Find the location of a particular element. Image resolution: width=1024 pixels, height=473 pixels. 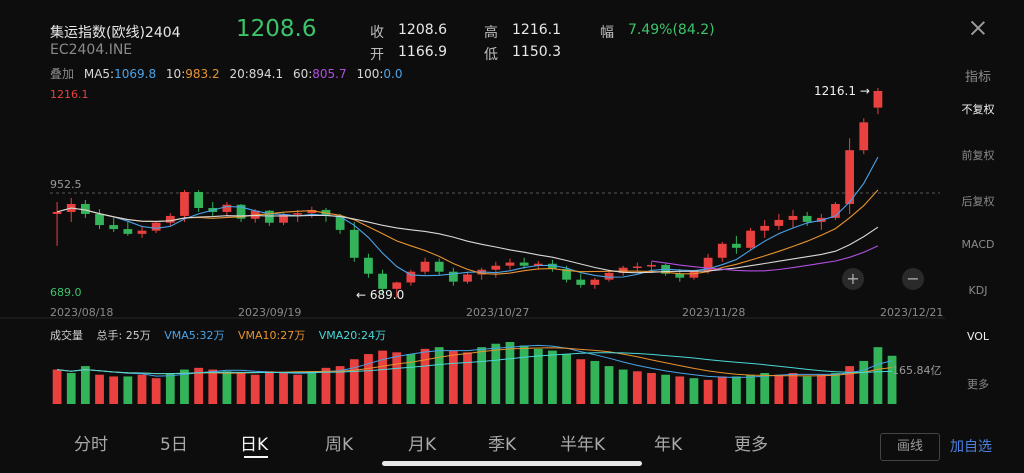

tab-5day: 5日 is located at coordinates (174, 445).